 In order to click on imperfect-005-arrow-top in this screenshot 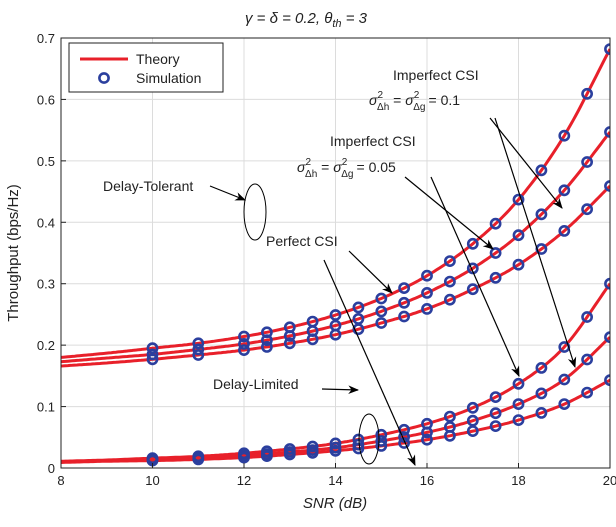, I will do `click(449, 213)`.